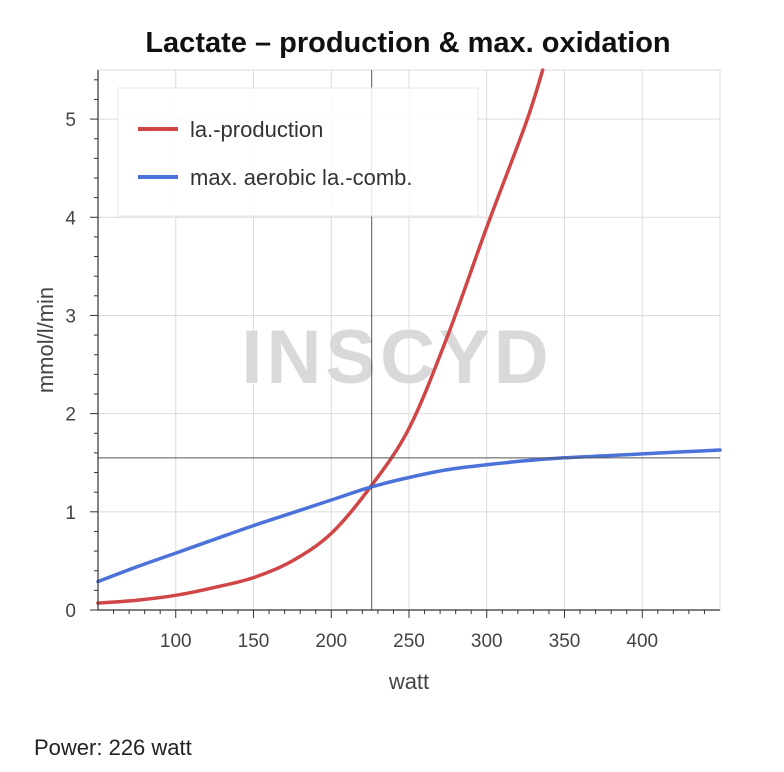  What do you see at coordinates (301, 177) in the screenshot?
I see `legend-label-aerobic-comb: max. aerobic la.-comb.` at bounding box center [301, 177].